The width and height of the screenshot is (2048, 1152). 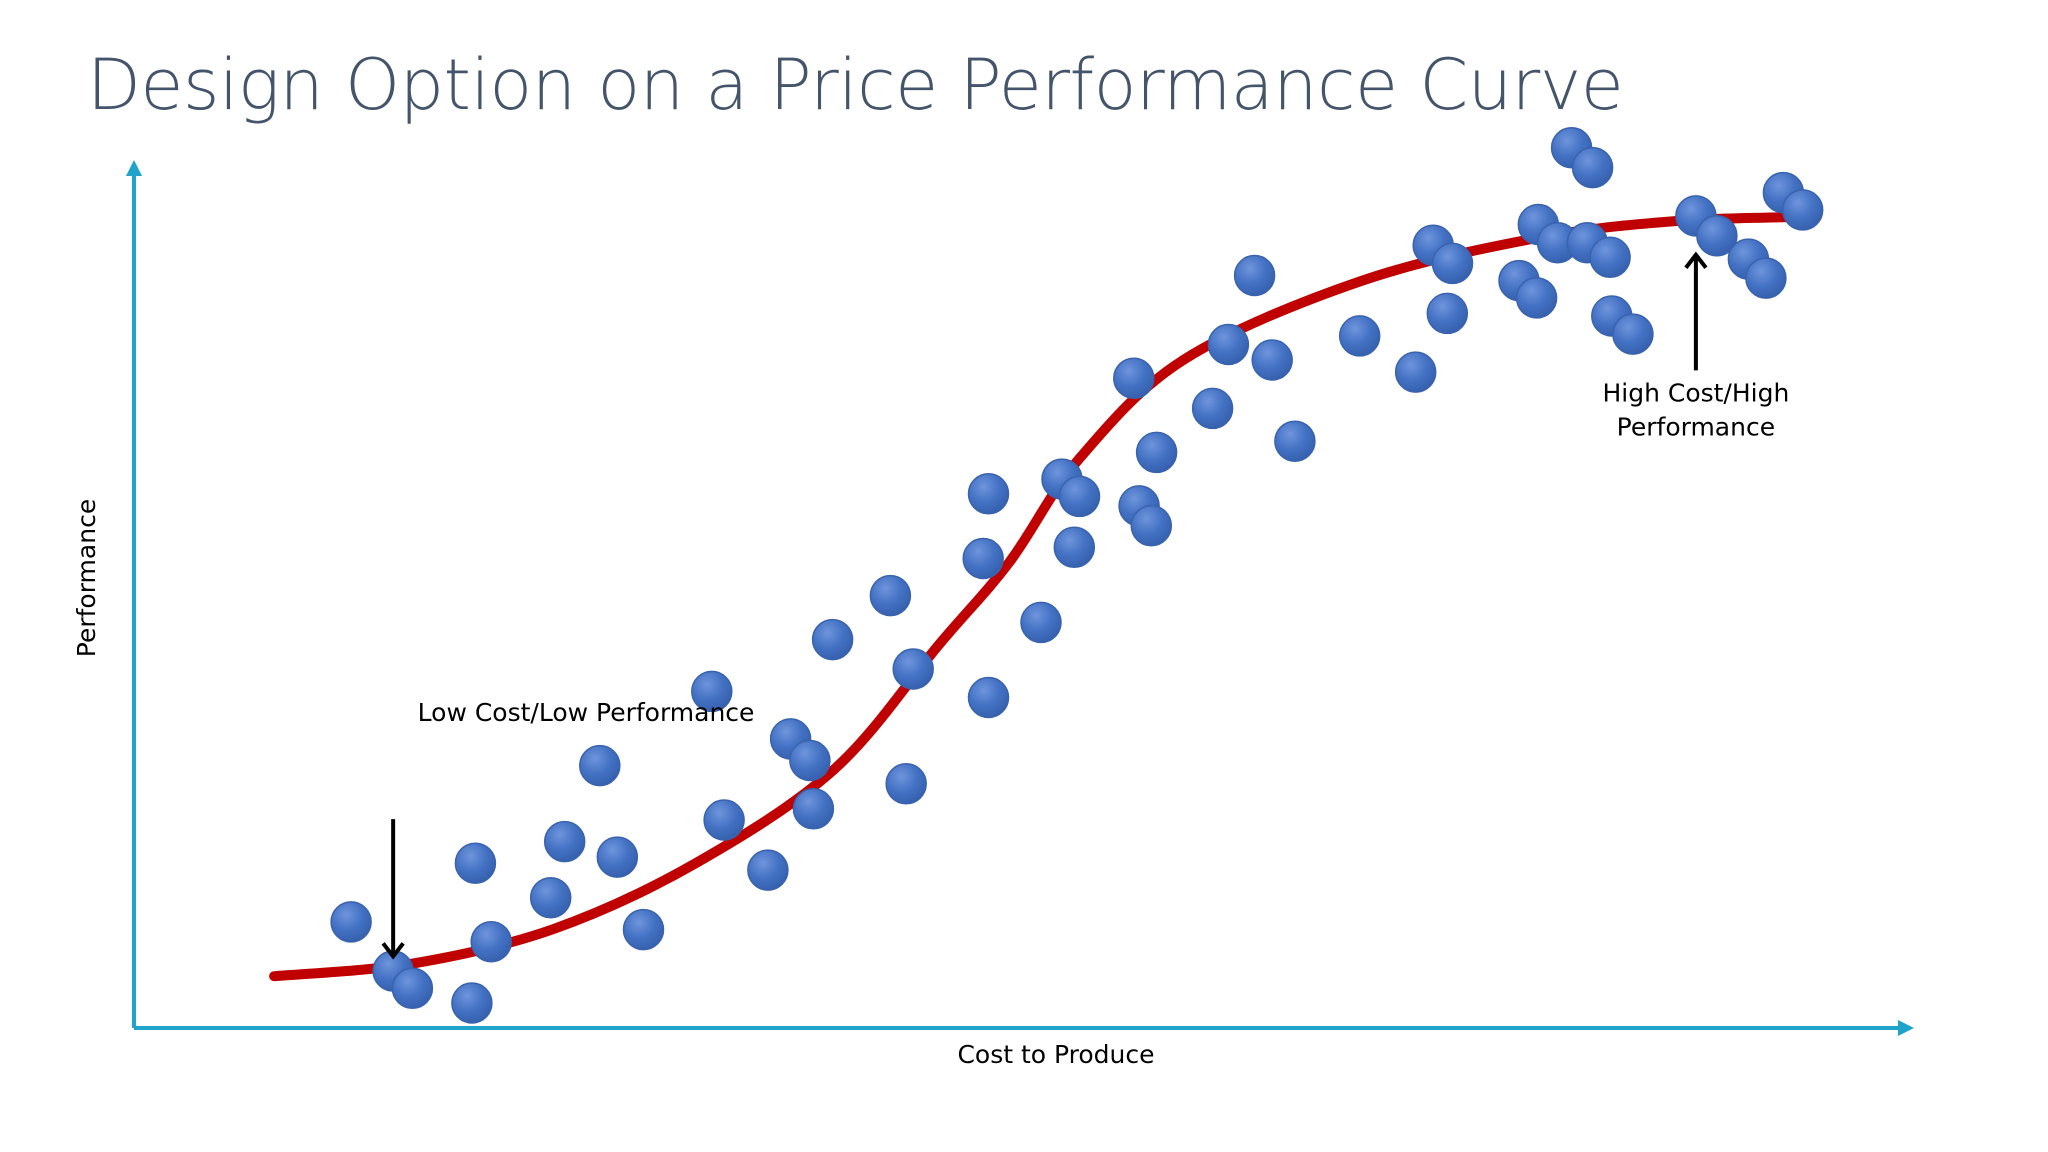 What do you see at coordinates (1696, 426) in the screenshot?
I see `high-cost-annotation-line2: Performance` at bounding box center [1696, 426].